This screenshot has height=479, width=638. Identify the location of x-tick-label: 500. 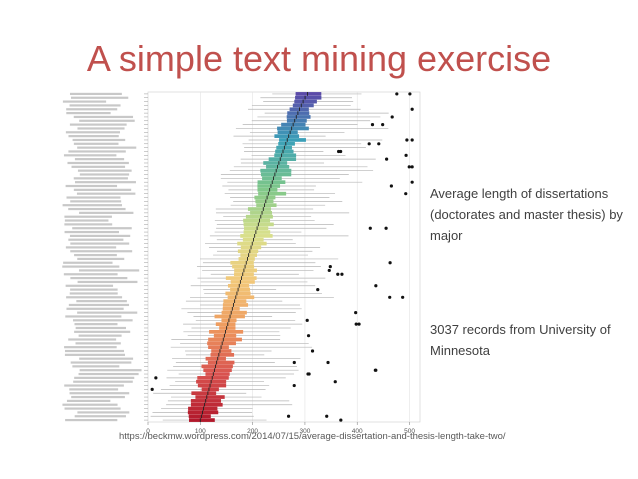
(409, 431).